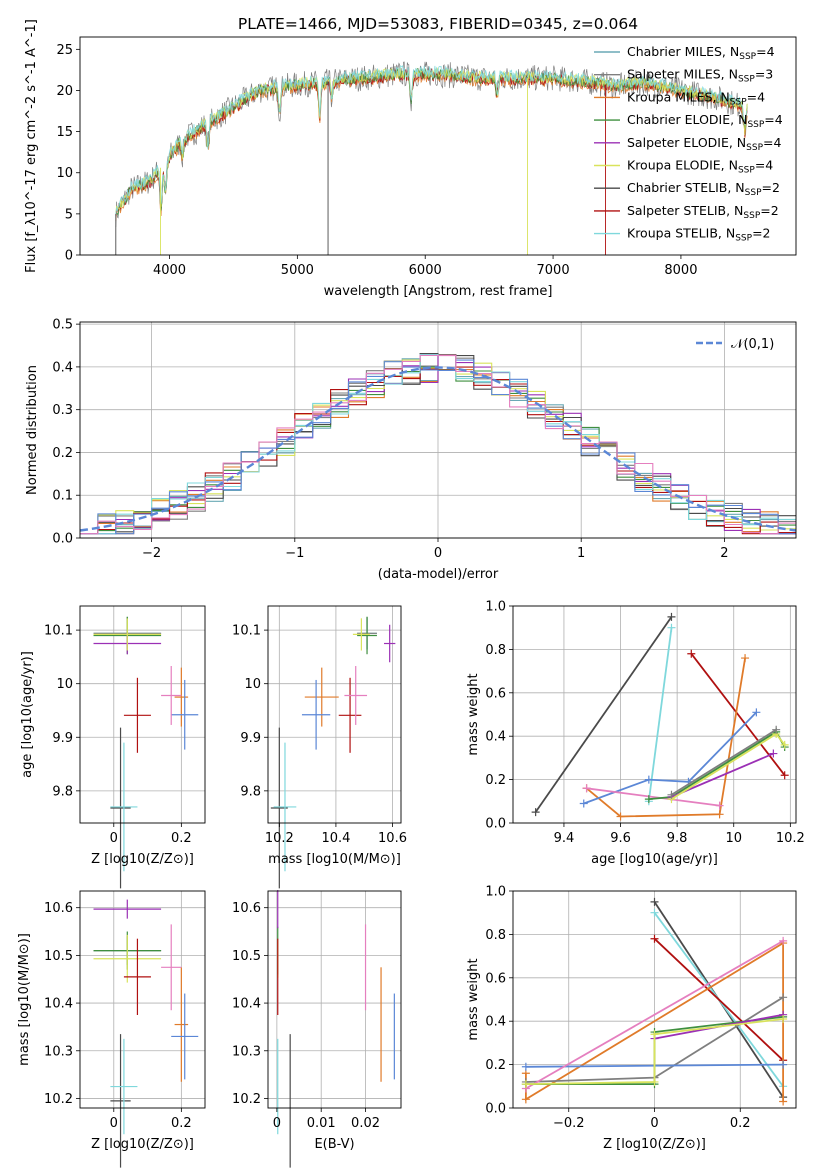  What do you see at coordinates (246, 908) in the screenshot?
I see `y-tick-label: 10.6` at bounding box center [246, 908].